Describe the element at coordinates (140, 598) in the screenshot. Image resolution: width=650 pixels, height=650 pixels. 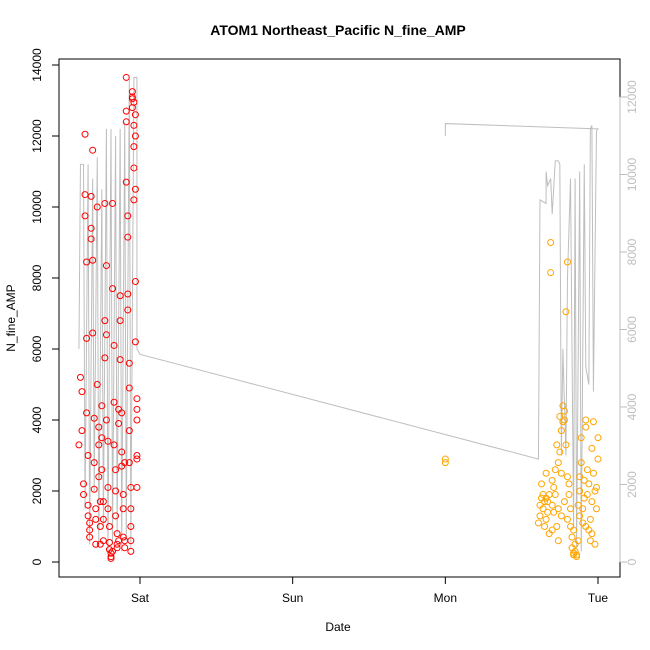
I see `x-tick-label: Sat` at that location.